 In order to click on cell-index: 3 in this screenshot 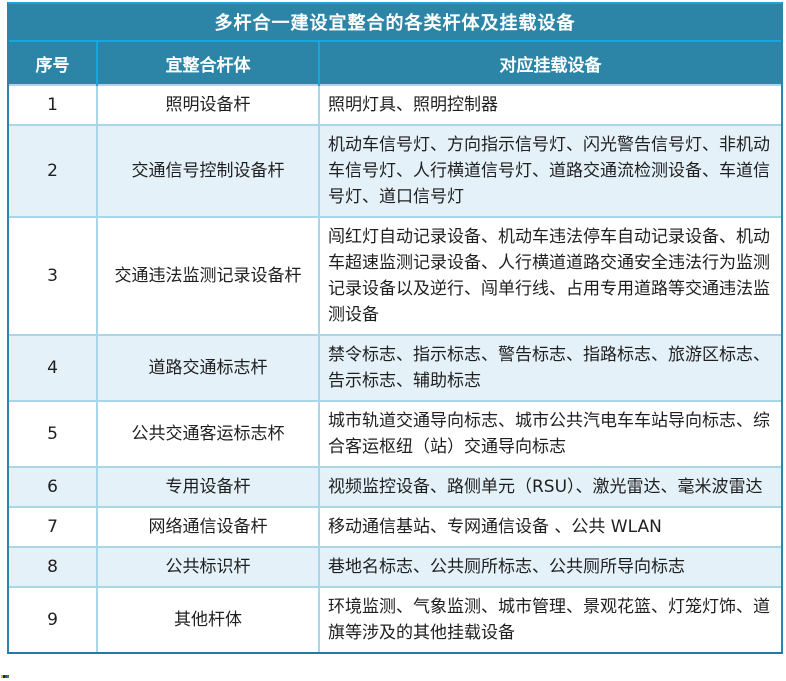, I will do `click(53, 275)`.